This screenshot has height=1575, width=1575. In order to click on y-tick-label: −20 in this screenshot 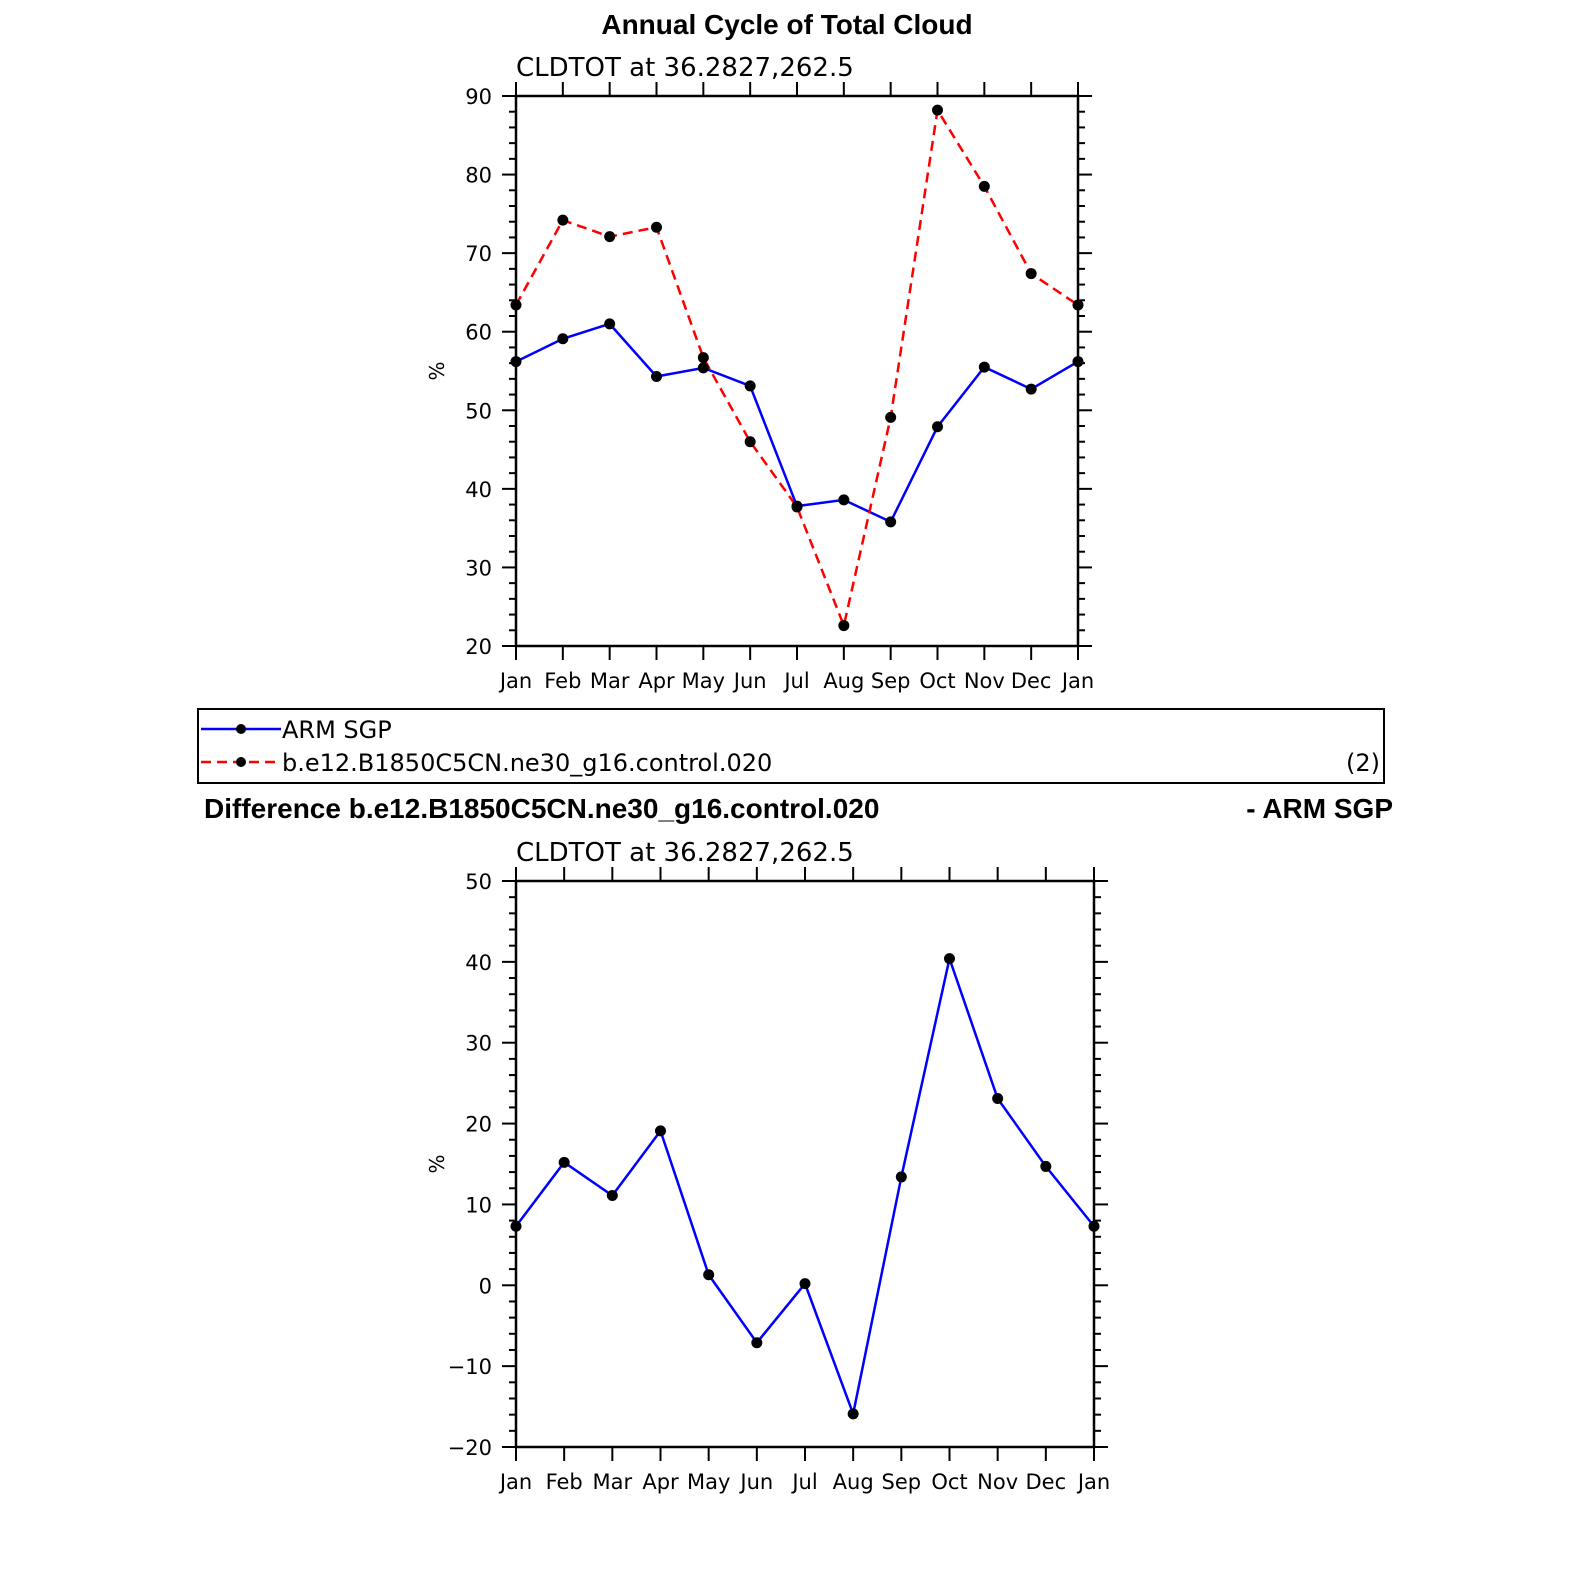, I will do `click(470, 1448)`.